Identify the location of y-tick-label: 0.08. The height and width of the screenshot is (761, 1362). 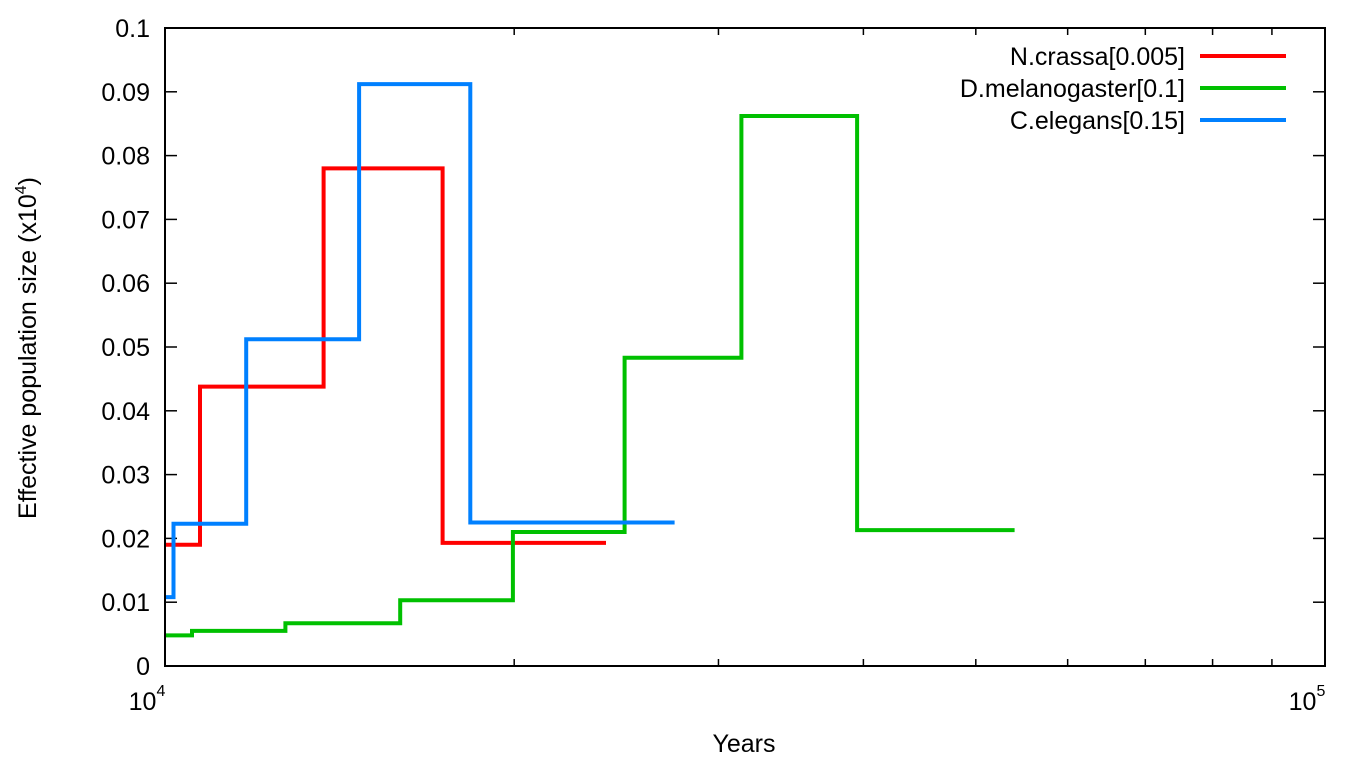
(125, 157).